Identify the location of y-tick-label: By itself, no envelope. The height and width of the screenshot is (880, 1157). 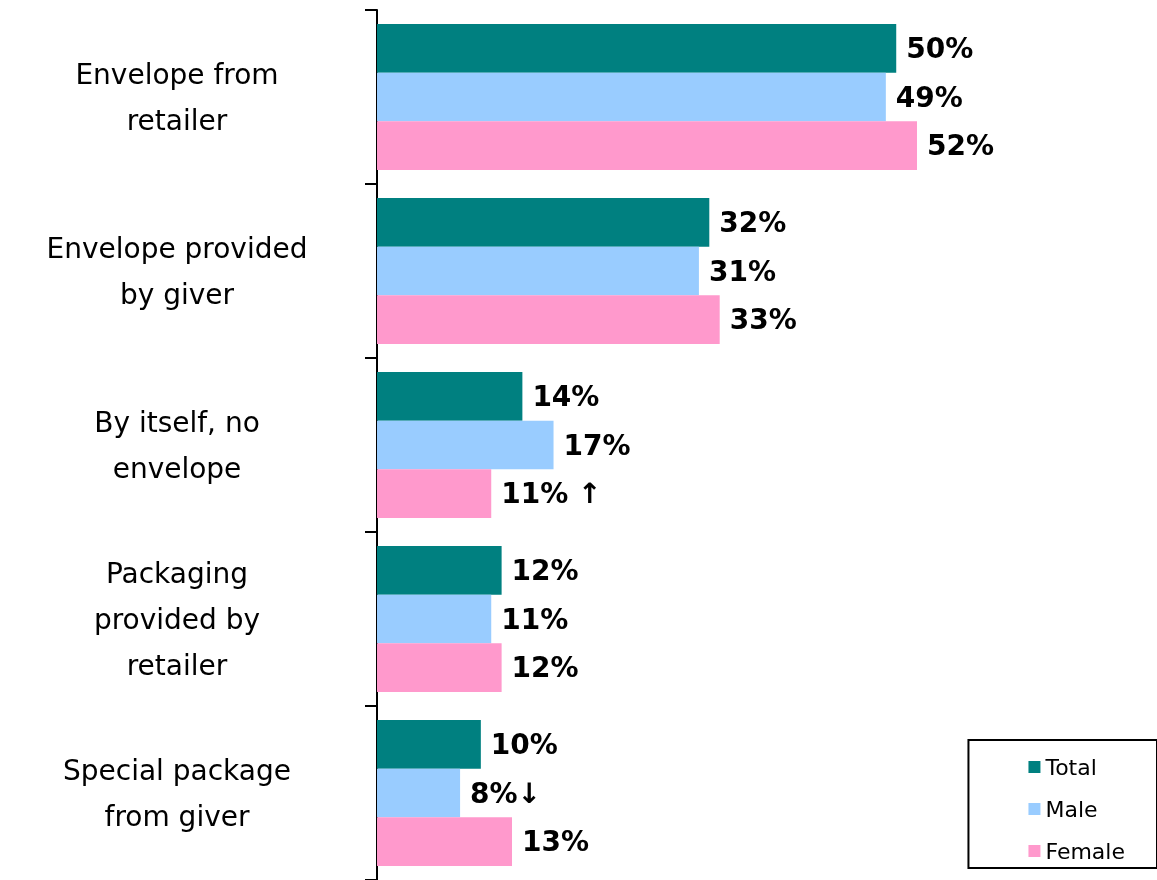
(177, 445).